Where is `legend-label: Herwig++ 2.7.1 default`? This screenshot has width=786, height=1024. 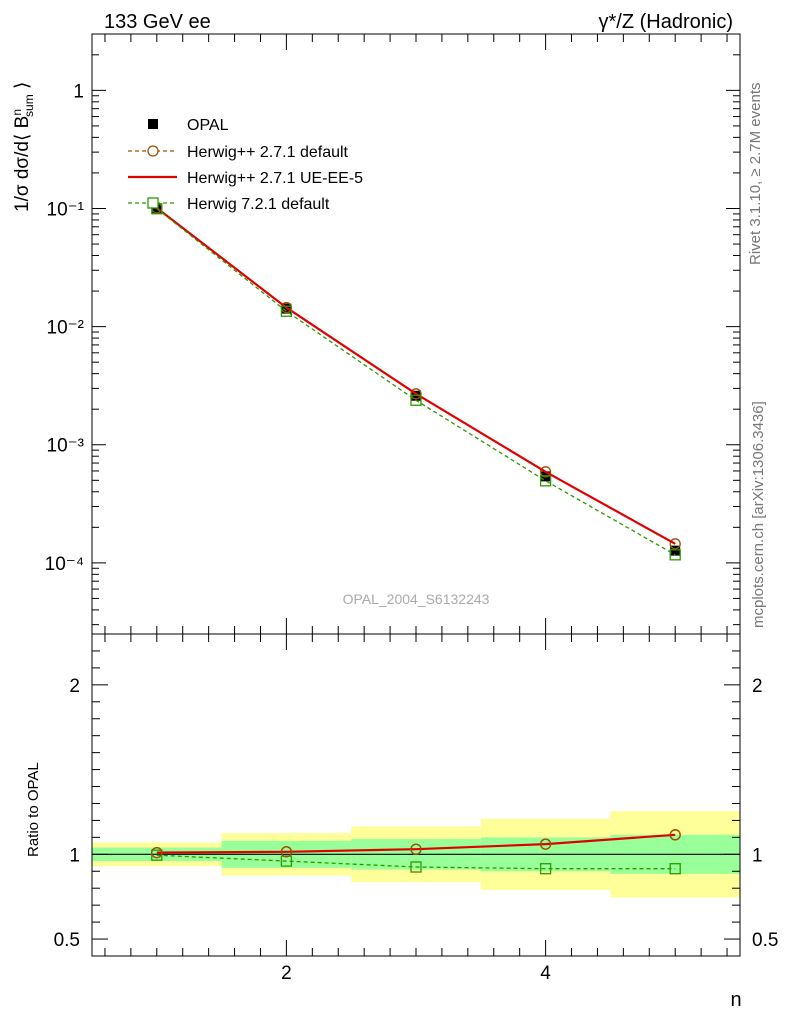 legend-label: Herwig++ 2.7.1 default is located at coordinates (268, 152).